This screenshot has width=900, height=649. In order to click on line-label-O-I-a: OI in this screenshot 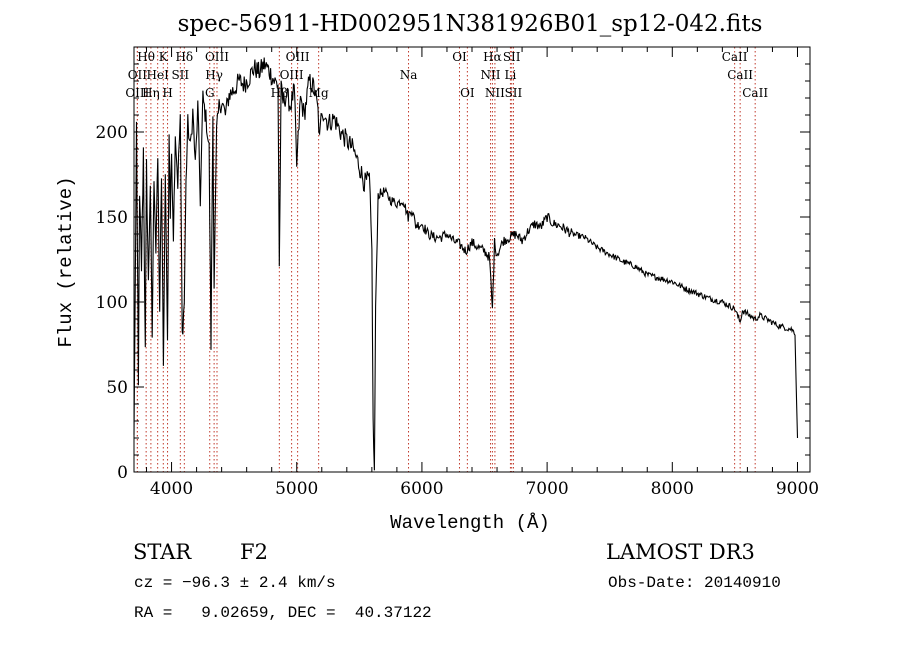, I will do `click(459, 57)`.